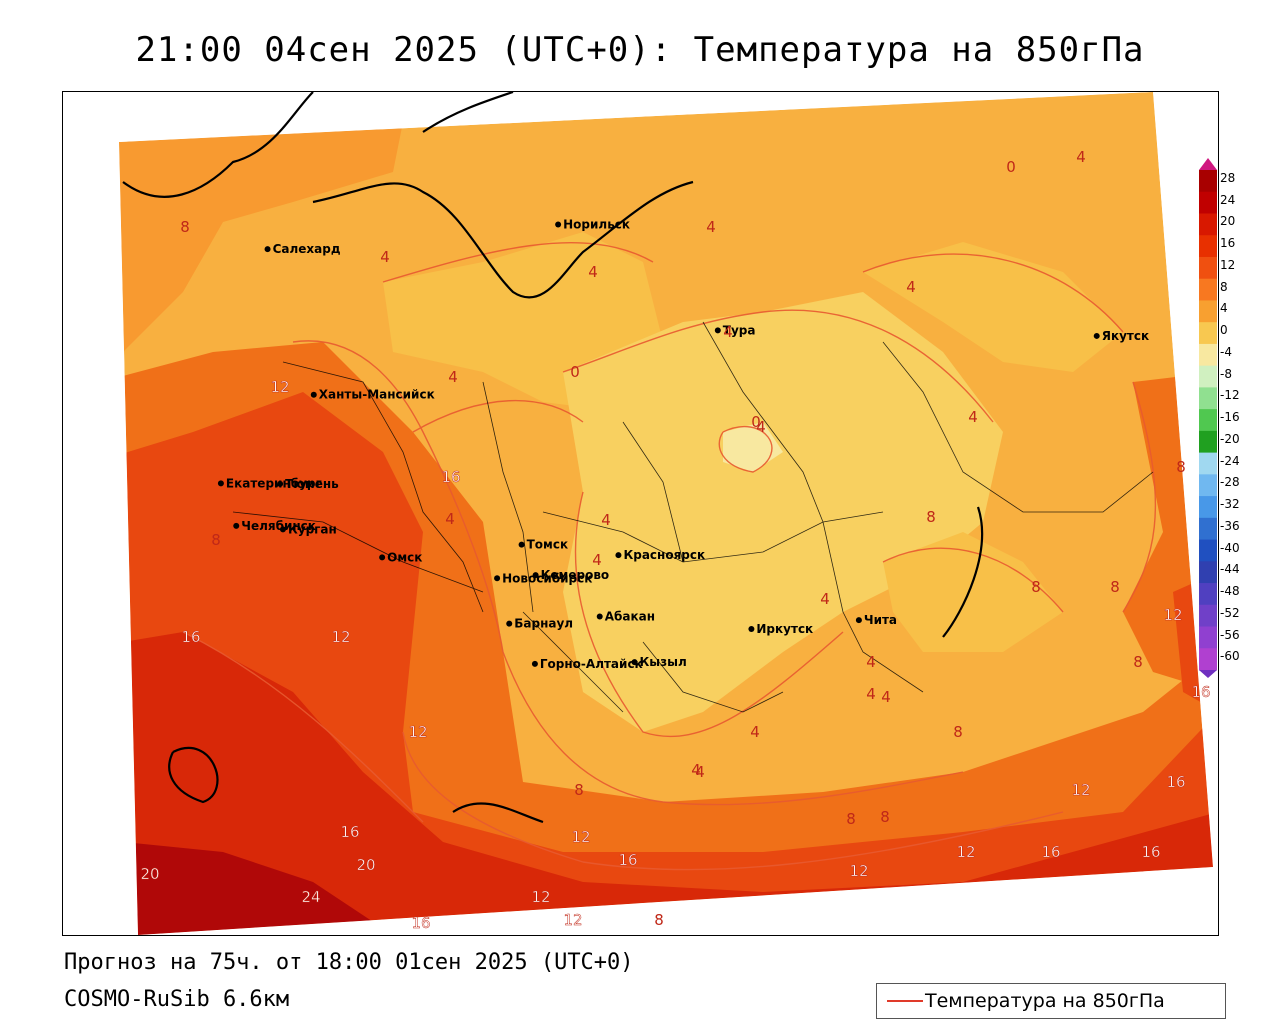  What do you see at coordinates (784, 629) in the screenshot?
I see `city-label: Иркутск` at bounding box center [784, 629].